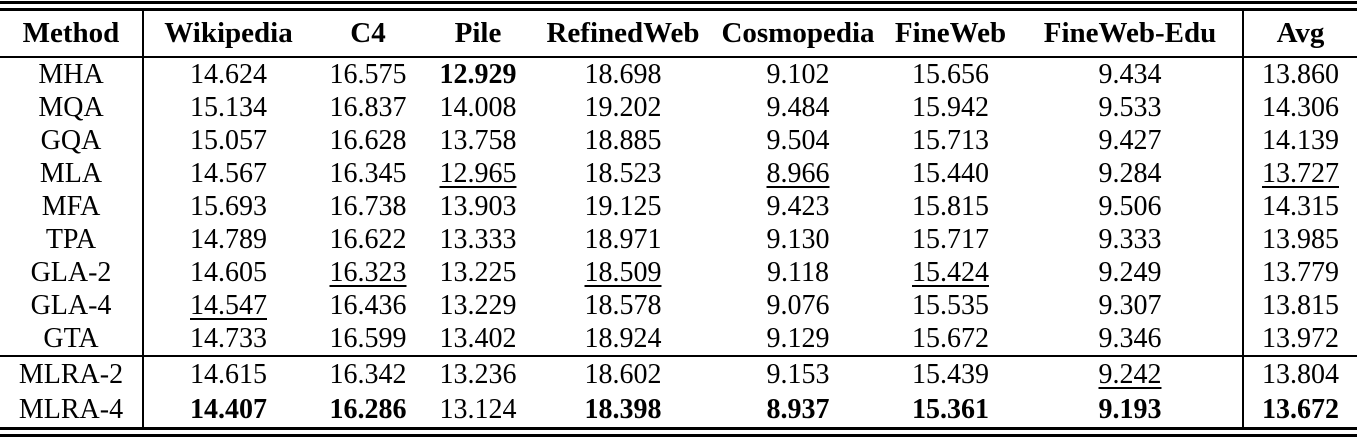 This screenshot has height=443, width=1357. I want to click on method-cell: MLRA-4, so click(72, 410).